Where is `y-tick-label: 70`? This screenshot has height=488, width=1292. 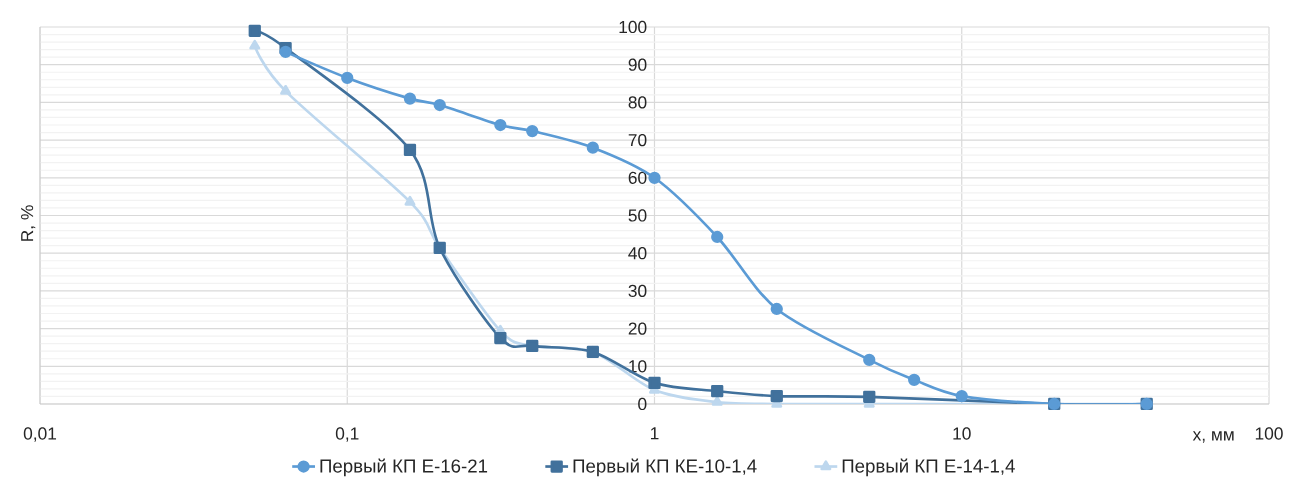 y-tick-label: 70 is located at coordinates (637, 140).